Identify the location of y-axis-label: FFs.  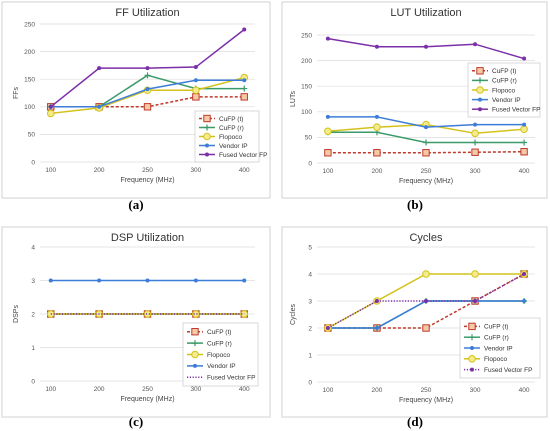
(16, 92).